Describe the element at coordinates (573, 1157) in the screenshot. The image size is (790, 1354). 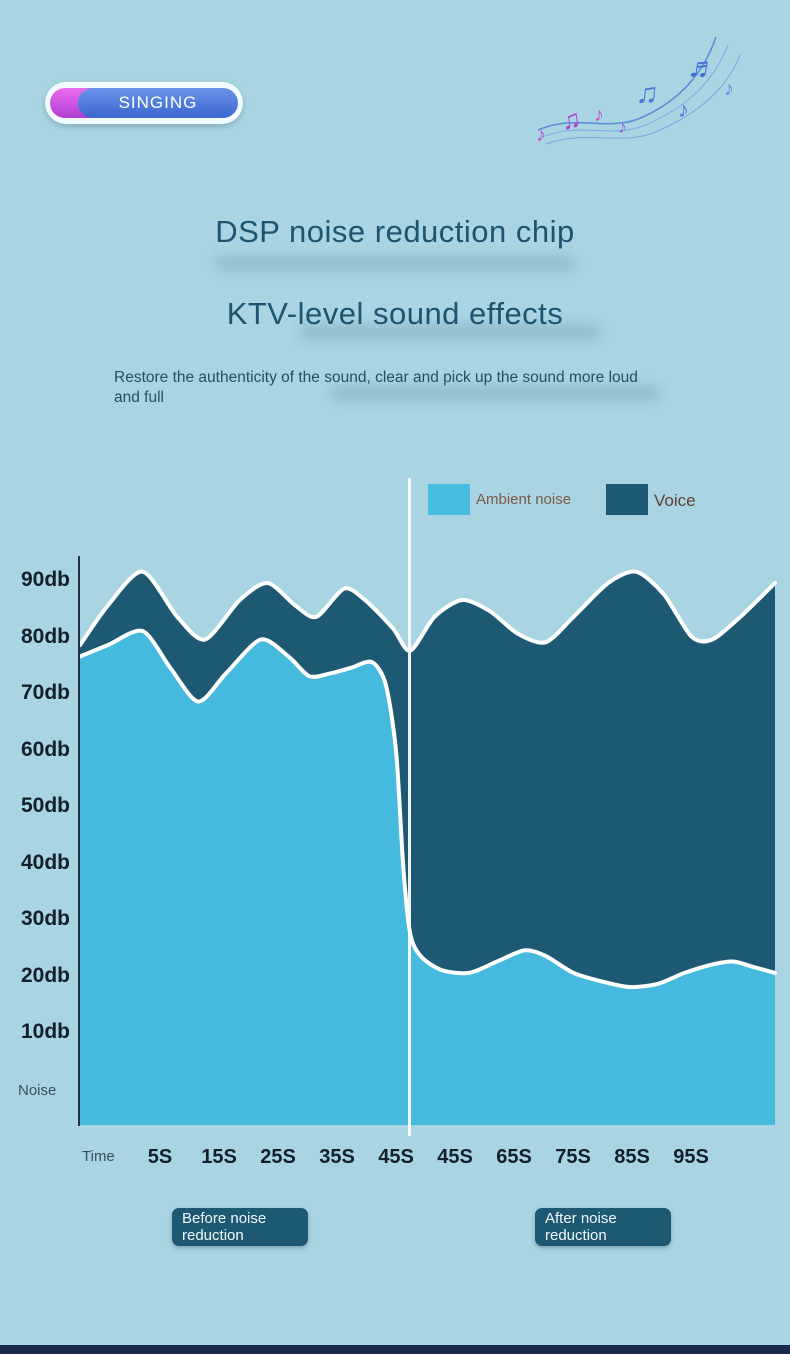
I see `x-axis-tick-label: 75S` at that location.